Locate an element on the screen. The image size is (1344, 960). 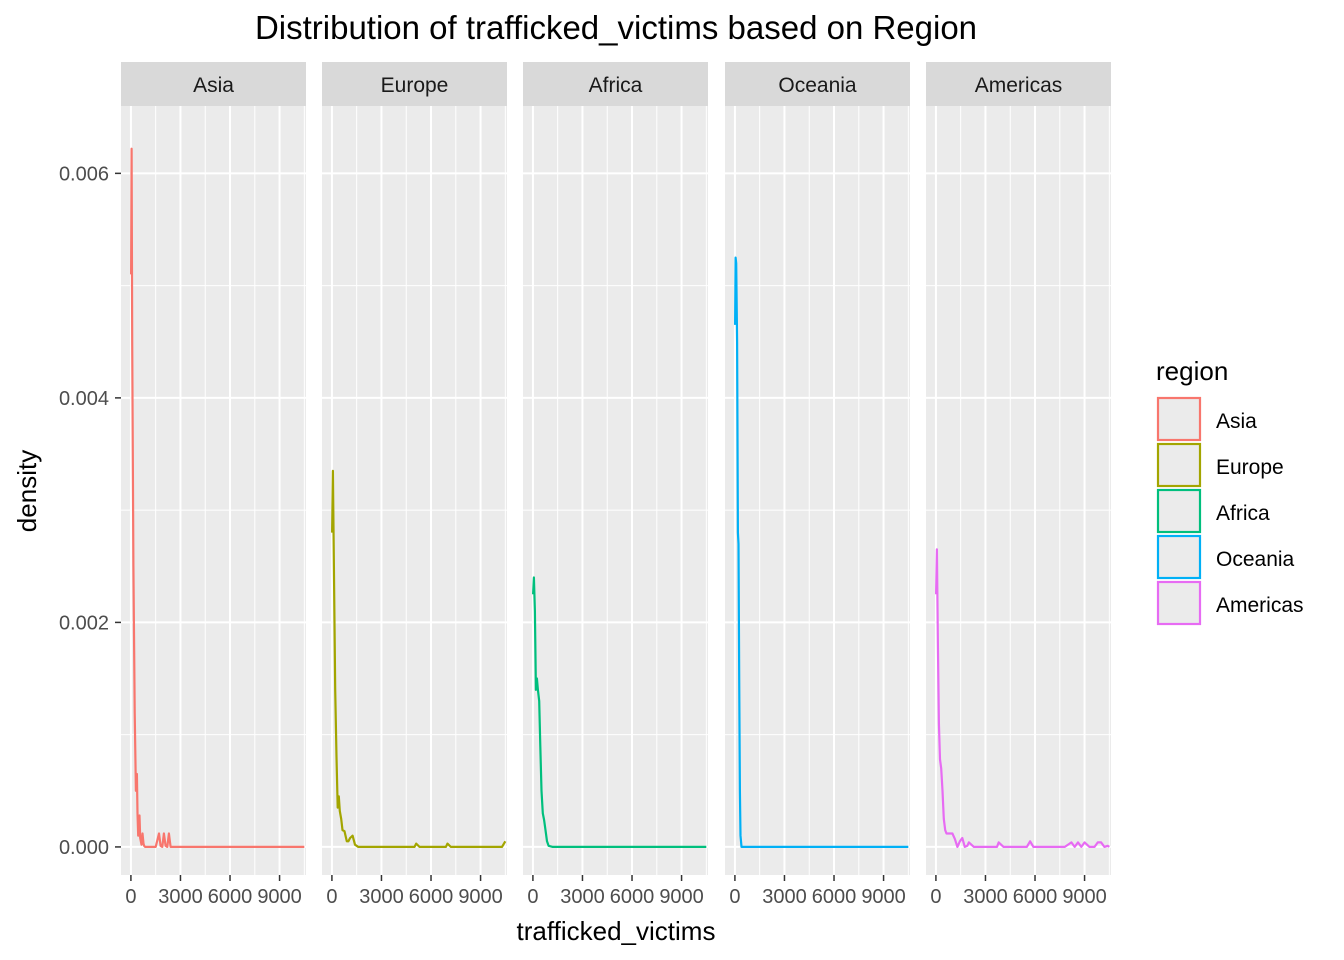
legend-title: region is located at coordinates (1192, 371).